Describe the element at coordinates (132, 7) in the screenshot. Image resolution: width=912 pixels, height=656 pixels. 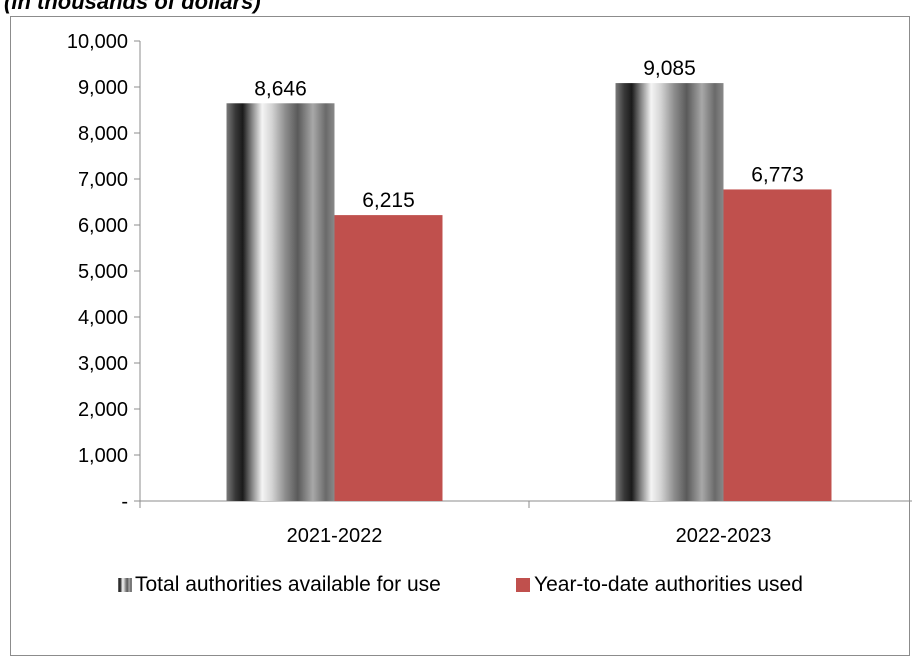
I see `chart-subtitle: (in thousands of dollars)` at that location.